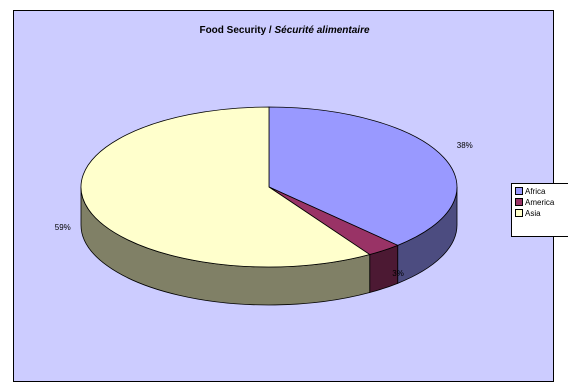  Describe the element at coordinates (465, 145) in the screenshot. I see `slice-label-africa: 38%` at that location.